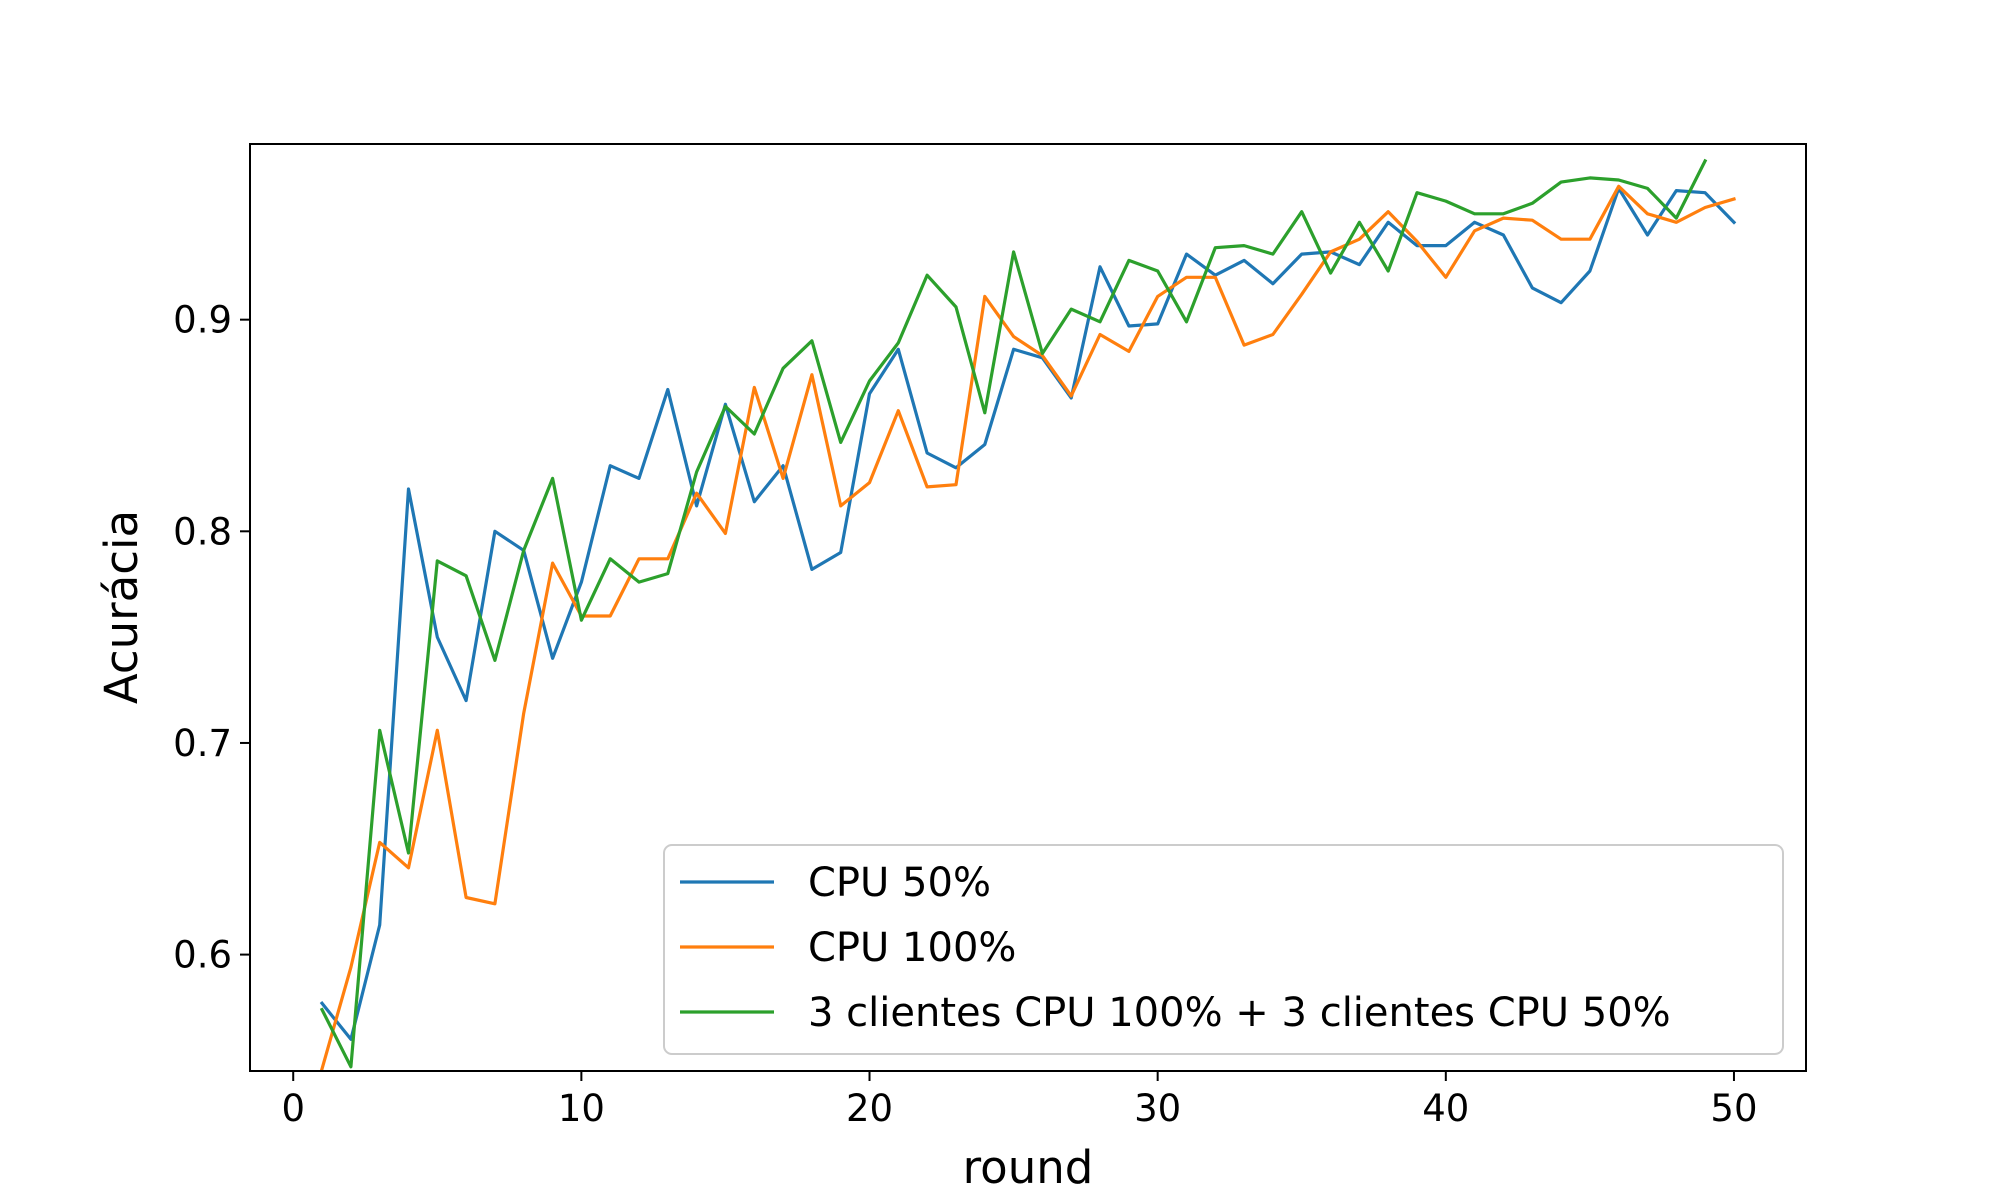 The width and height of the screenshot is (2000, 1200). Describe the element at coordinates (202, 531) in the screenshot. I see `y-tick-label: 0.8` at that location.